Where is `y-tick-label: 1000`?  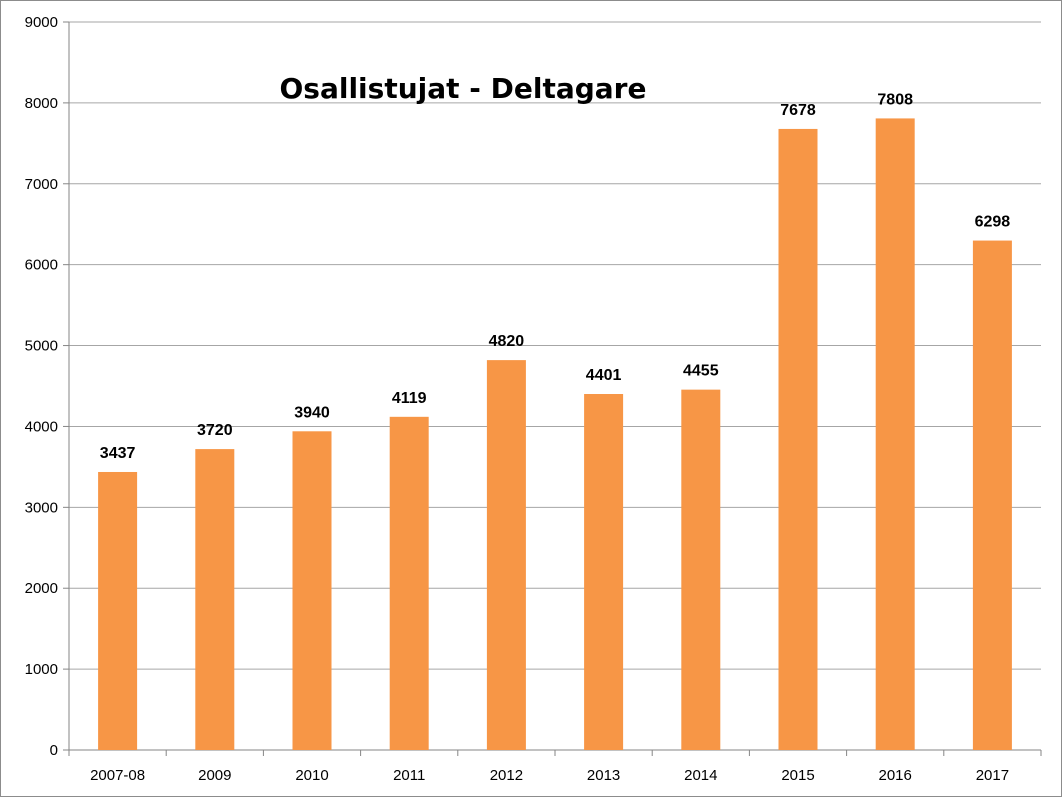
y-tick-label: 1000 is located at coordinates (41, 669).